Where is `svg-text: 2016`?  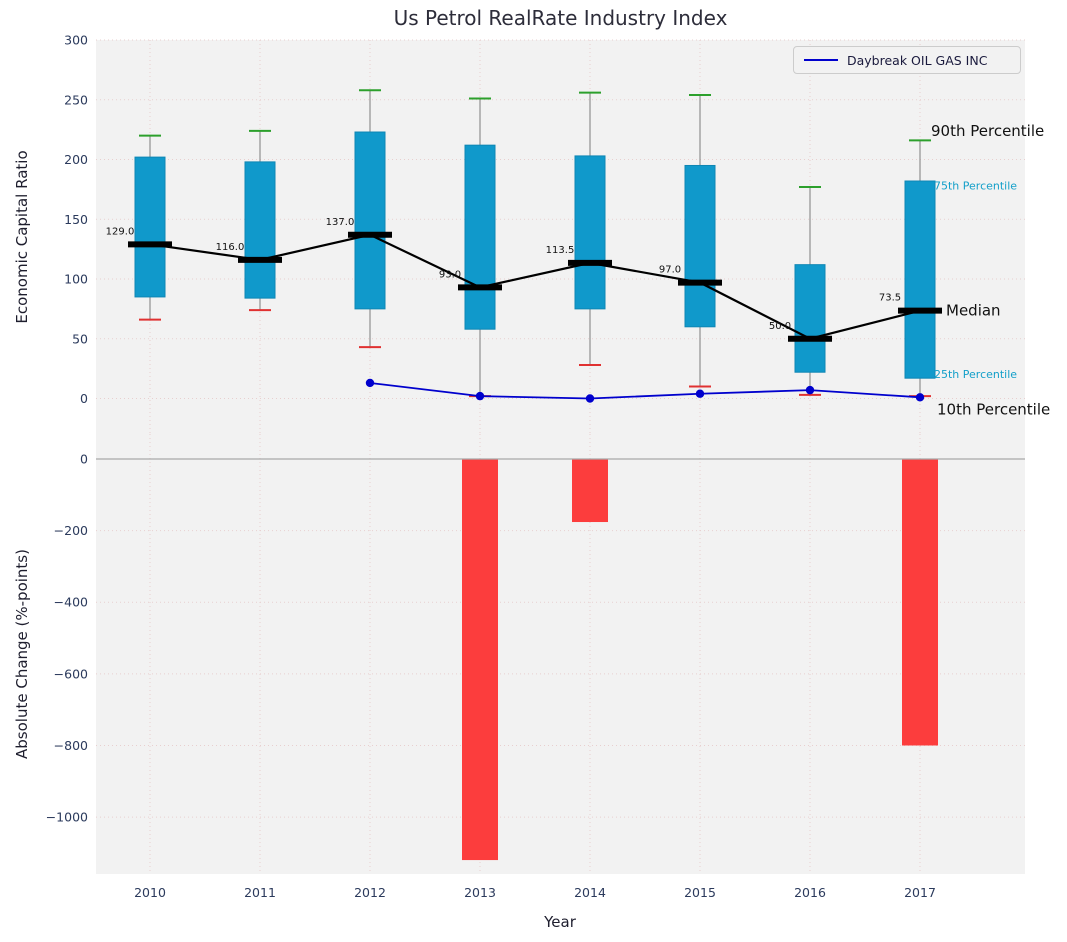
svg-text: 2016 is located at coordinates (810, 892).